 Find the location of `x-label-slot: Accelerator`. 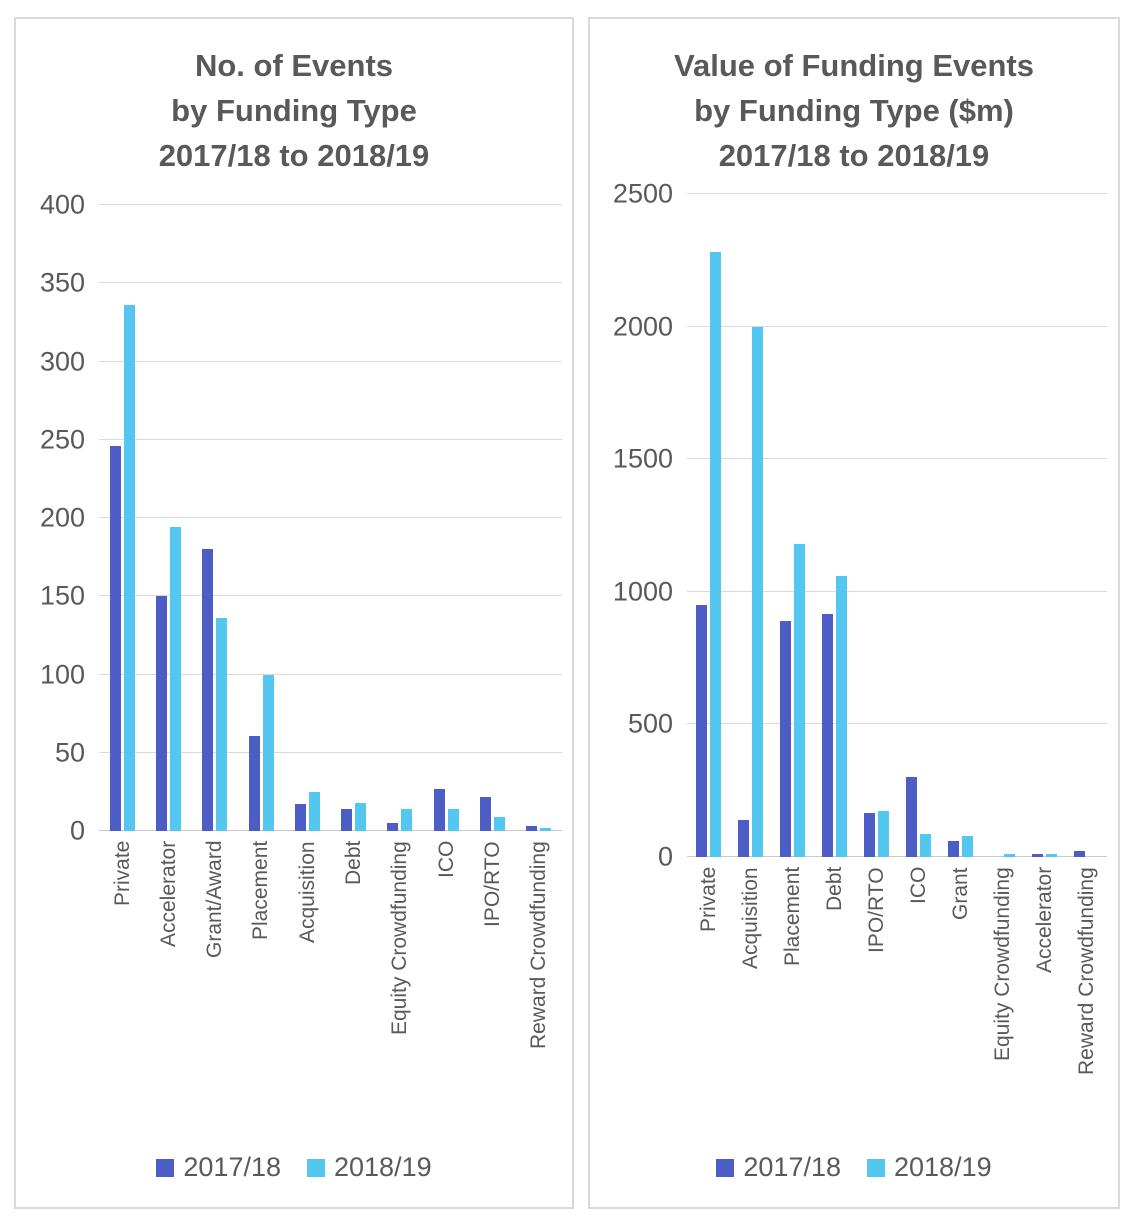

x-label-slot: Accelerator is located at coordinates (1045, 1017).